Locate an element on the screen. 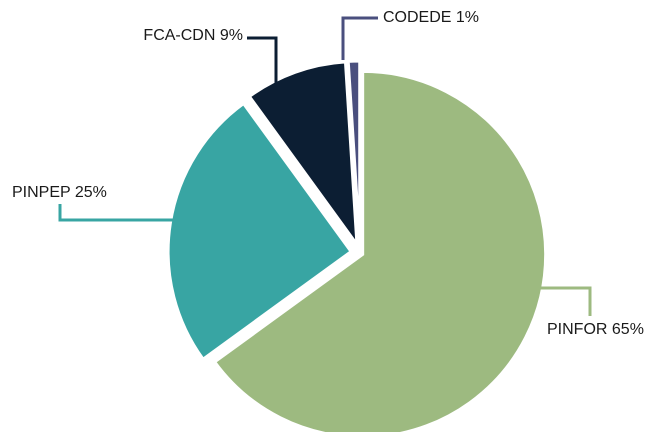  slice-label: CODEDE 1% is located at coordinates (431, 17).